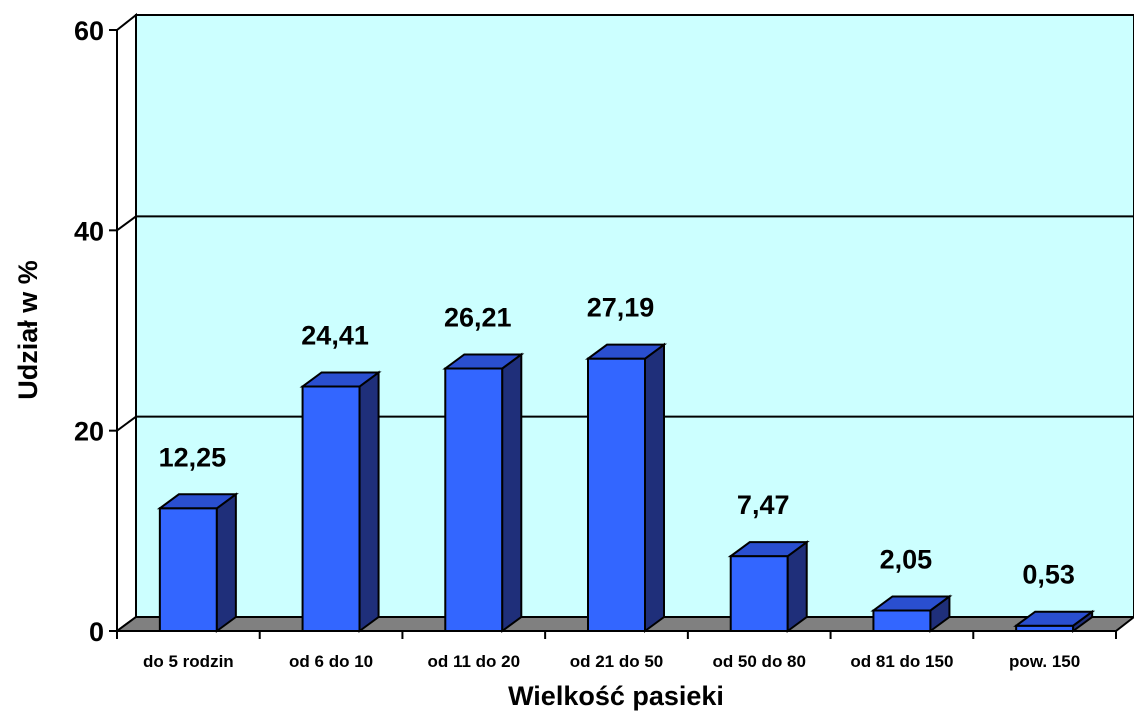 The height and width of the screenshot is (718, 1134). I want to click on data-label: 27,19, so click(621, 308).